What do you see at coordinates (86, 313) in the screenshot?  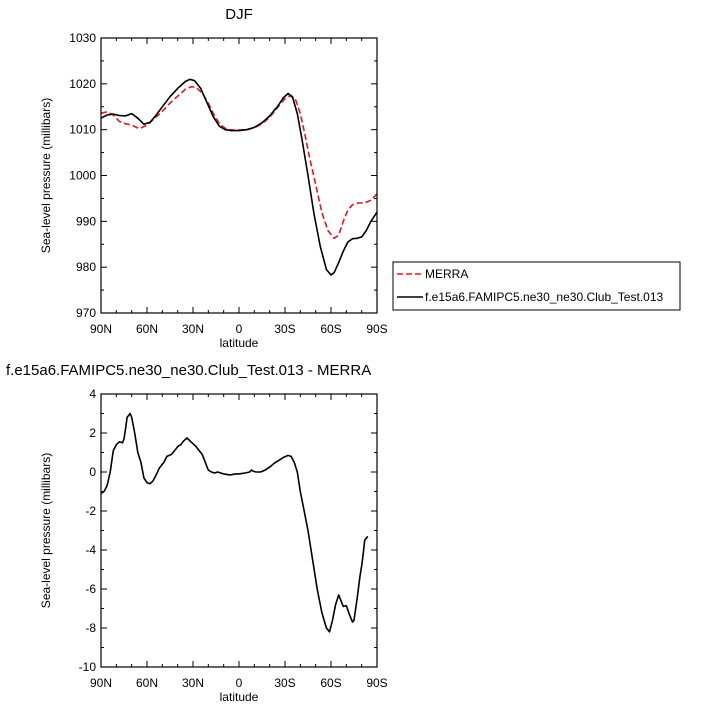 I see `y-tick-label: 970` at bounding box center [86, 313].